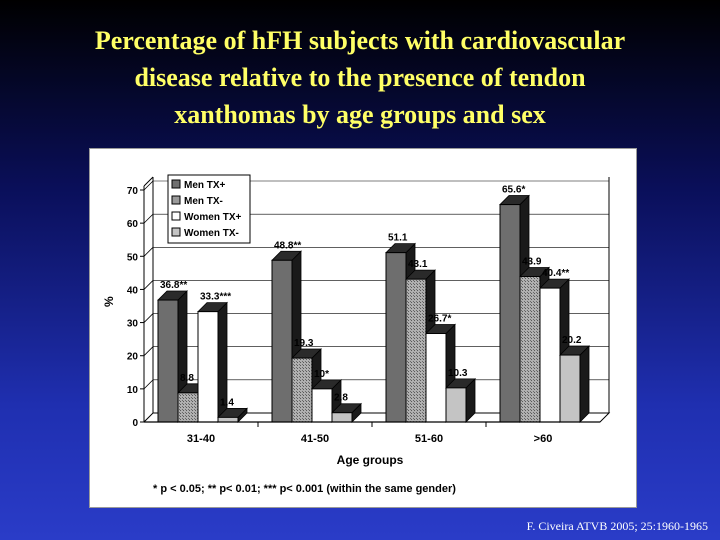 The image size is (720, 540). Describe the element at coordinates (439, 319) in the screenshot. I see `data-label: 26.7*` at that location.